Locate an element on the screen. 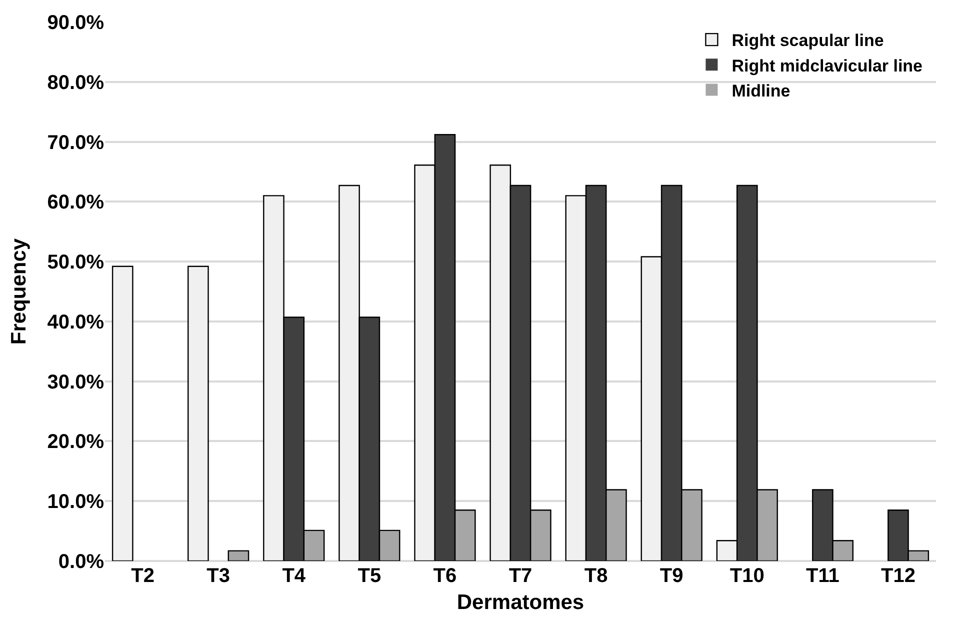  x-tick-label: T7 is located at coordinates (520, 576).